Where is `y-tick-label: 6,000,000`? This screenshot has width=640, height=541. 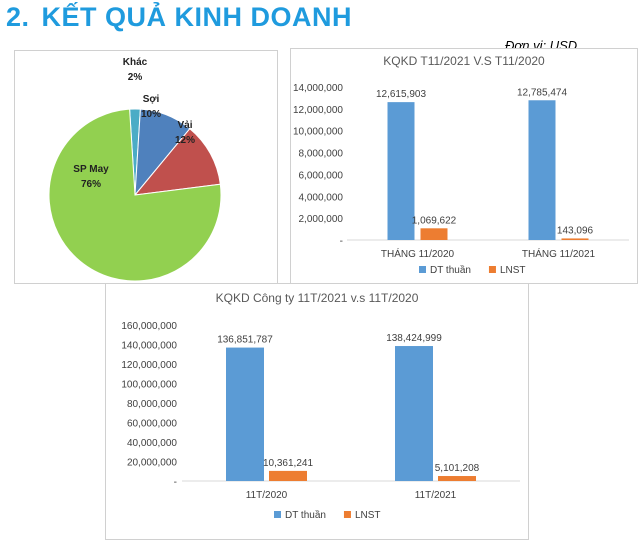 y-tick-label: 6,000,000 is located at coordinates (321, 175).